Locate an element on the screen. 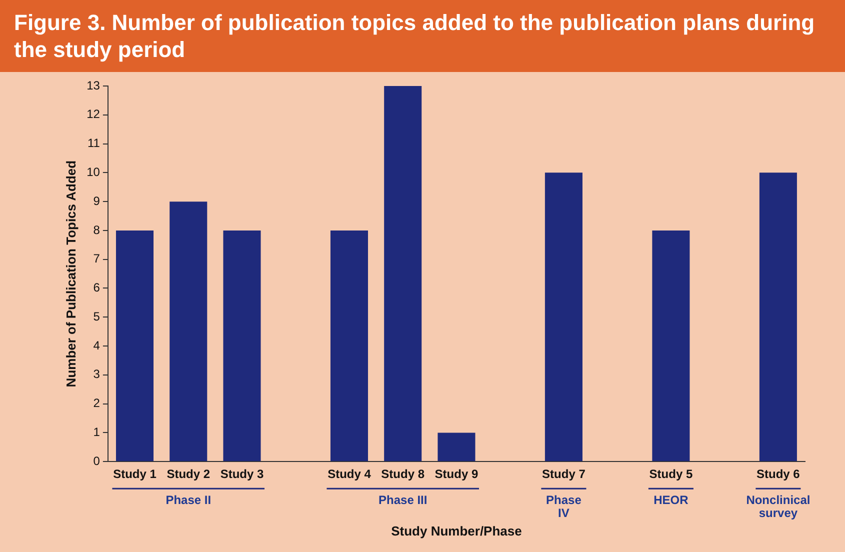  y-tick-label: 10 is located at coordinates (93, 171).